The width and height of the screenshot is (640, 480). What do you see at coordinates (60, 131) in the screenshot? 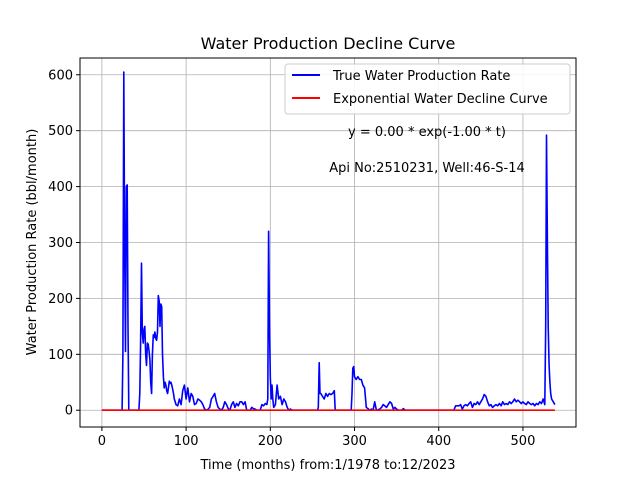
I see `y-tick-label: 500` at bounding box center [60, 131].